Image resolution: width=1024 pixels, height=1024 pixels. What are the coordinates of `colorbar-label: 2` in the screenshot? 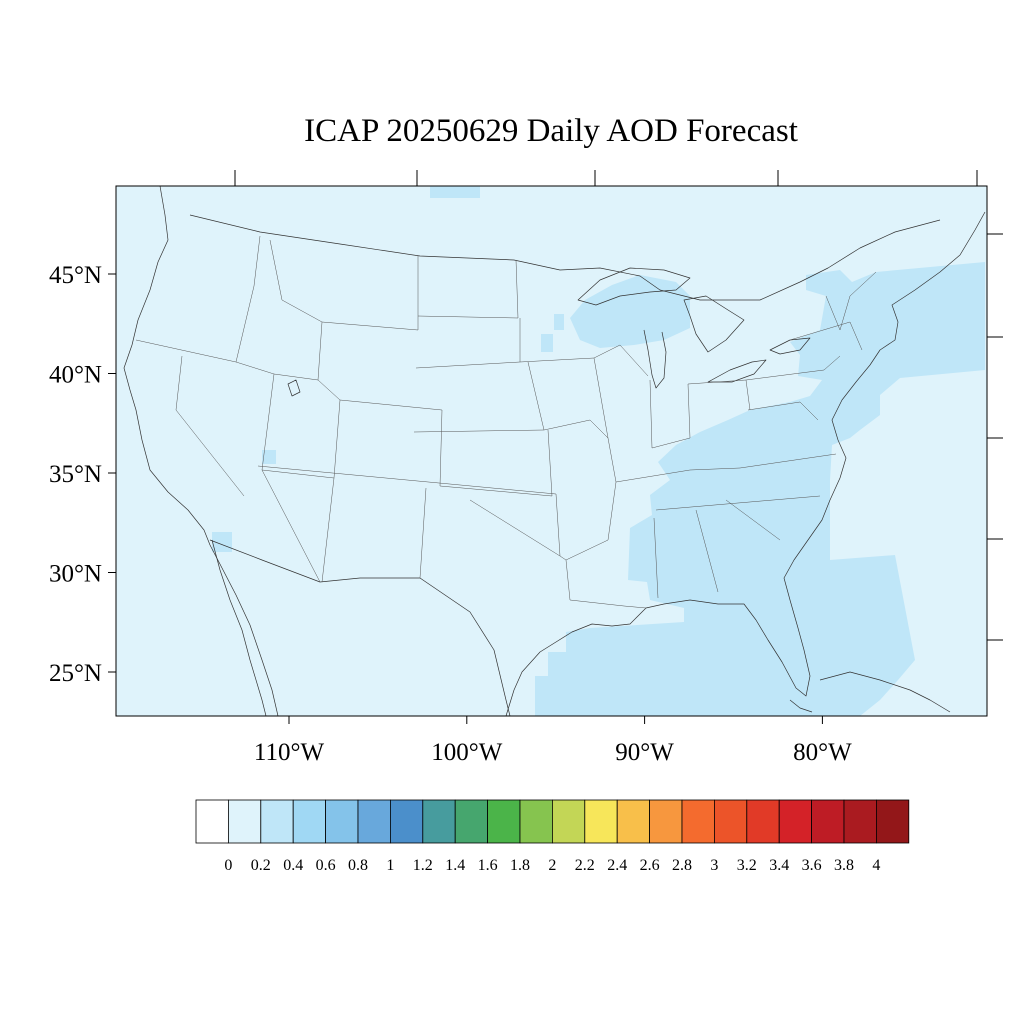 It's located at (552, 865).